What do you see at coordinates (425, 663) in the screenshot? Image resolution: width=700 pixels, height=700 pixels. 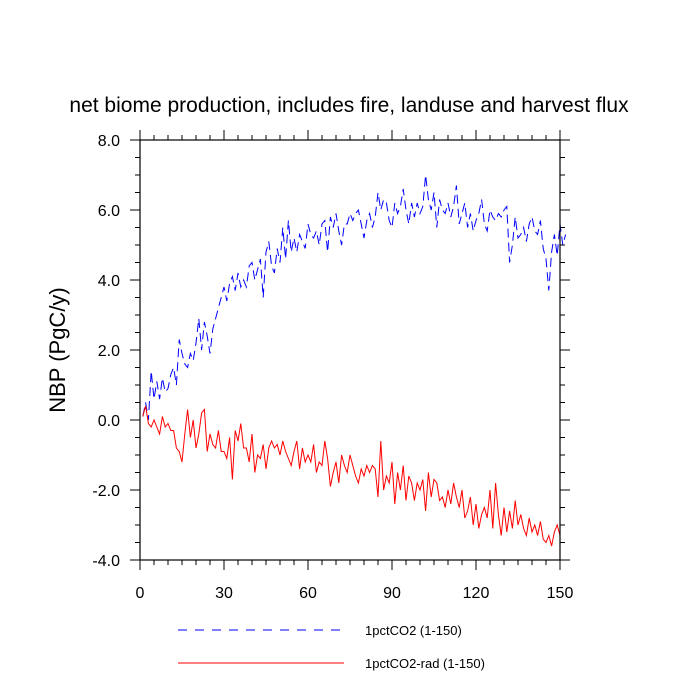 I see `legend-label-2: 1pctCO2-rad (1-150)` at bounding box center [425, 663].